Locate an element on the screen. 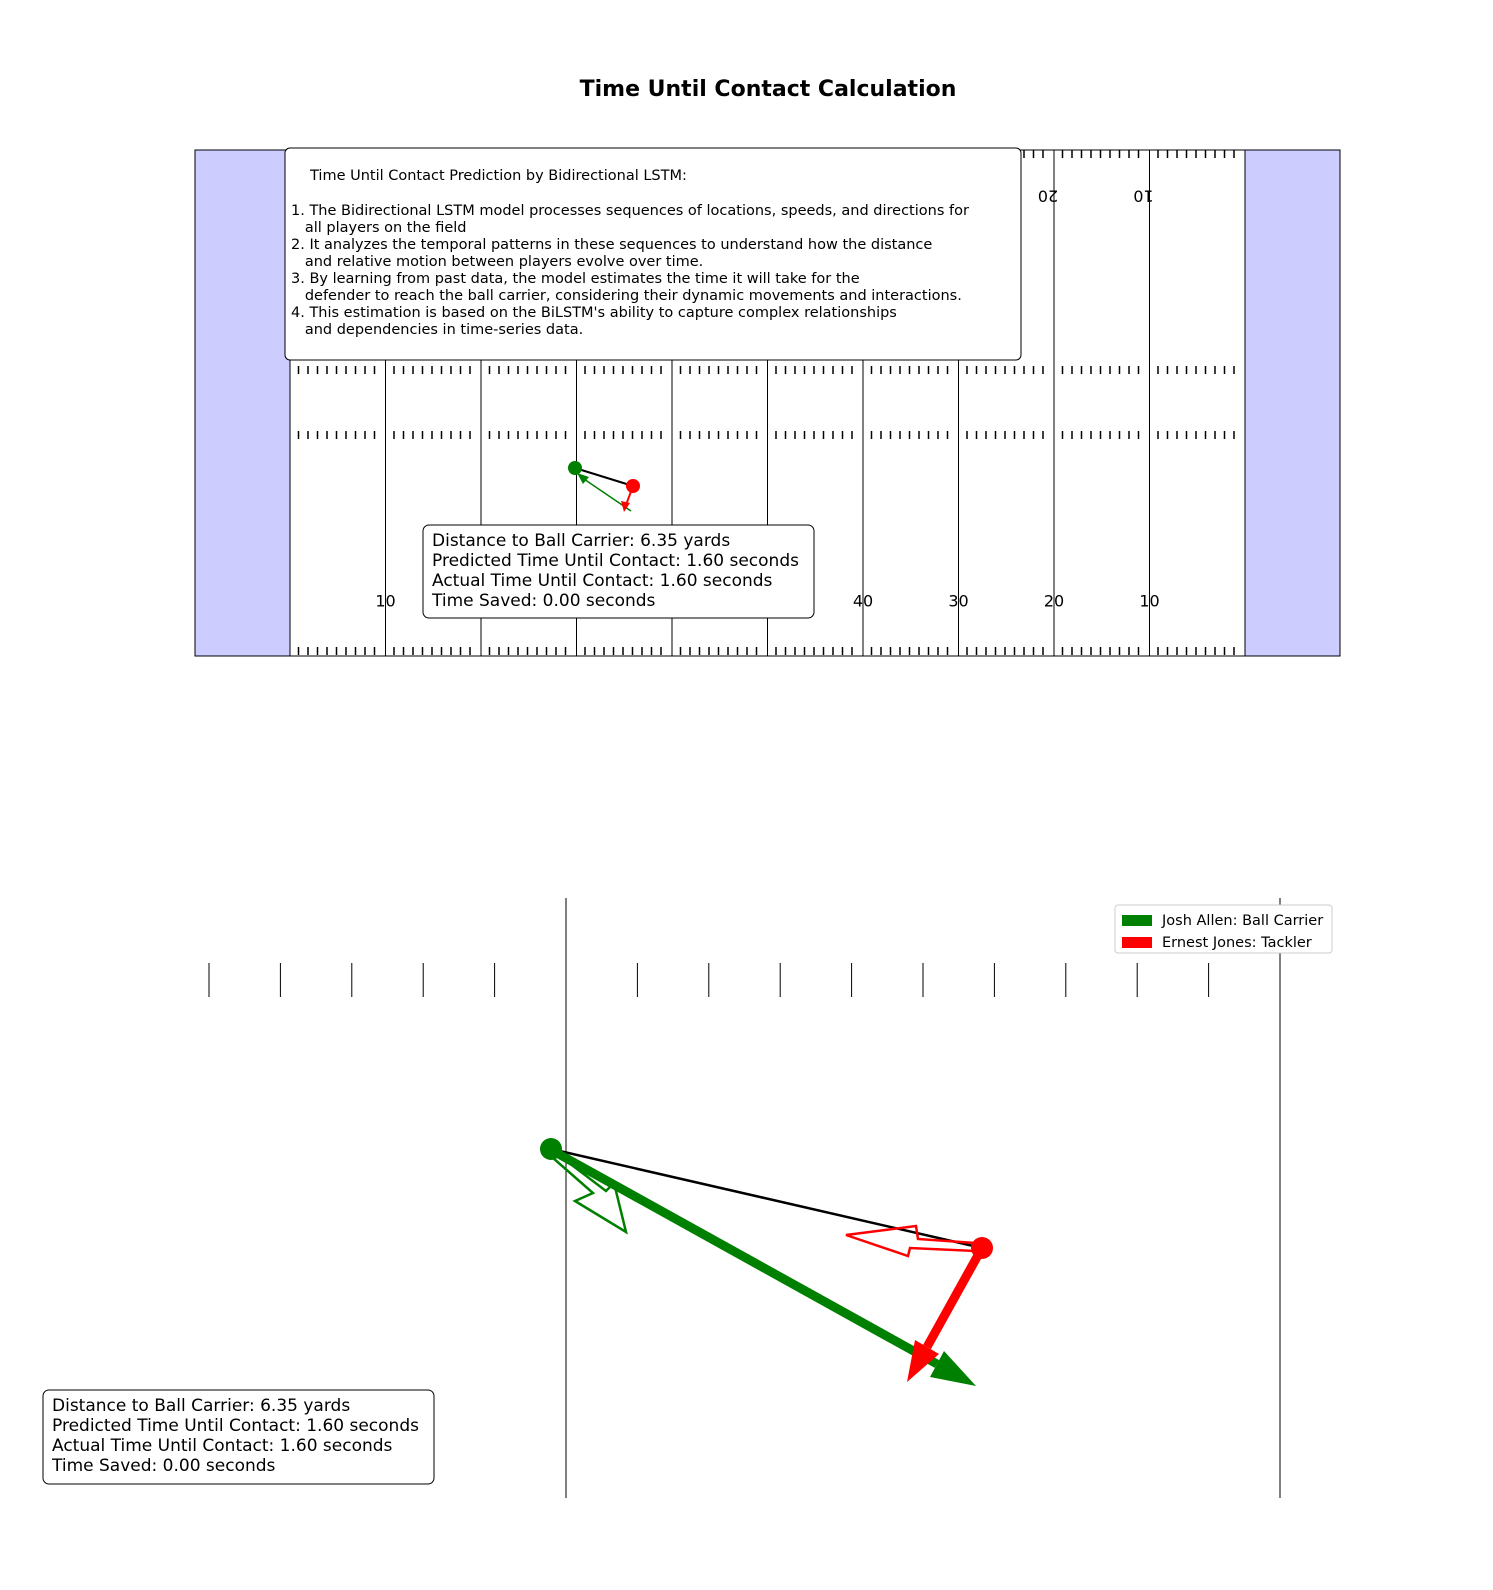 This screenshot has width=1493, height=1590. yard-number: 40 is located at coordinates (863, 601).